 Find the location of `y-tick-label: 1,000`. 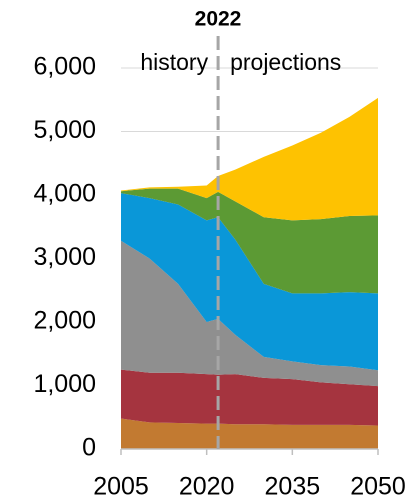

y-tick-label: 1,000 is located at coordinates (64, 384).